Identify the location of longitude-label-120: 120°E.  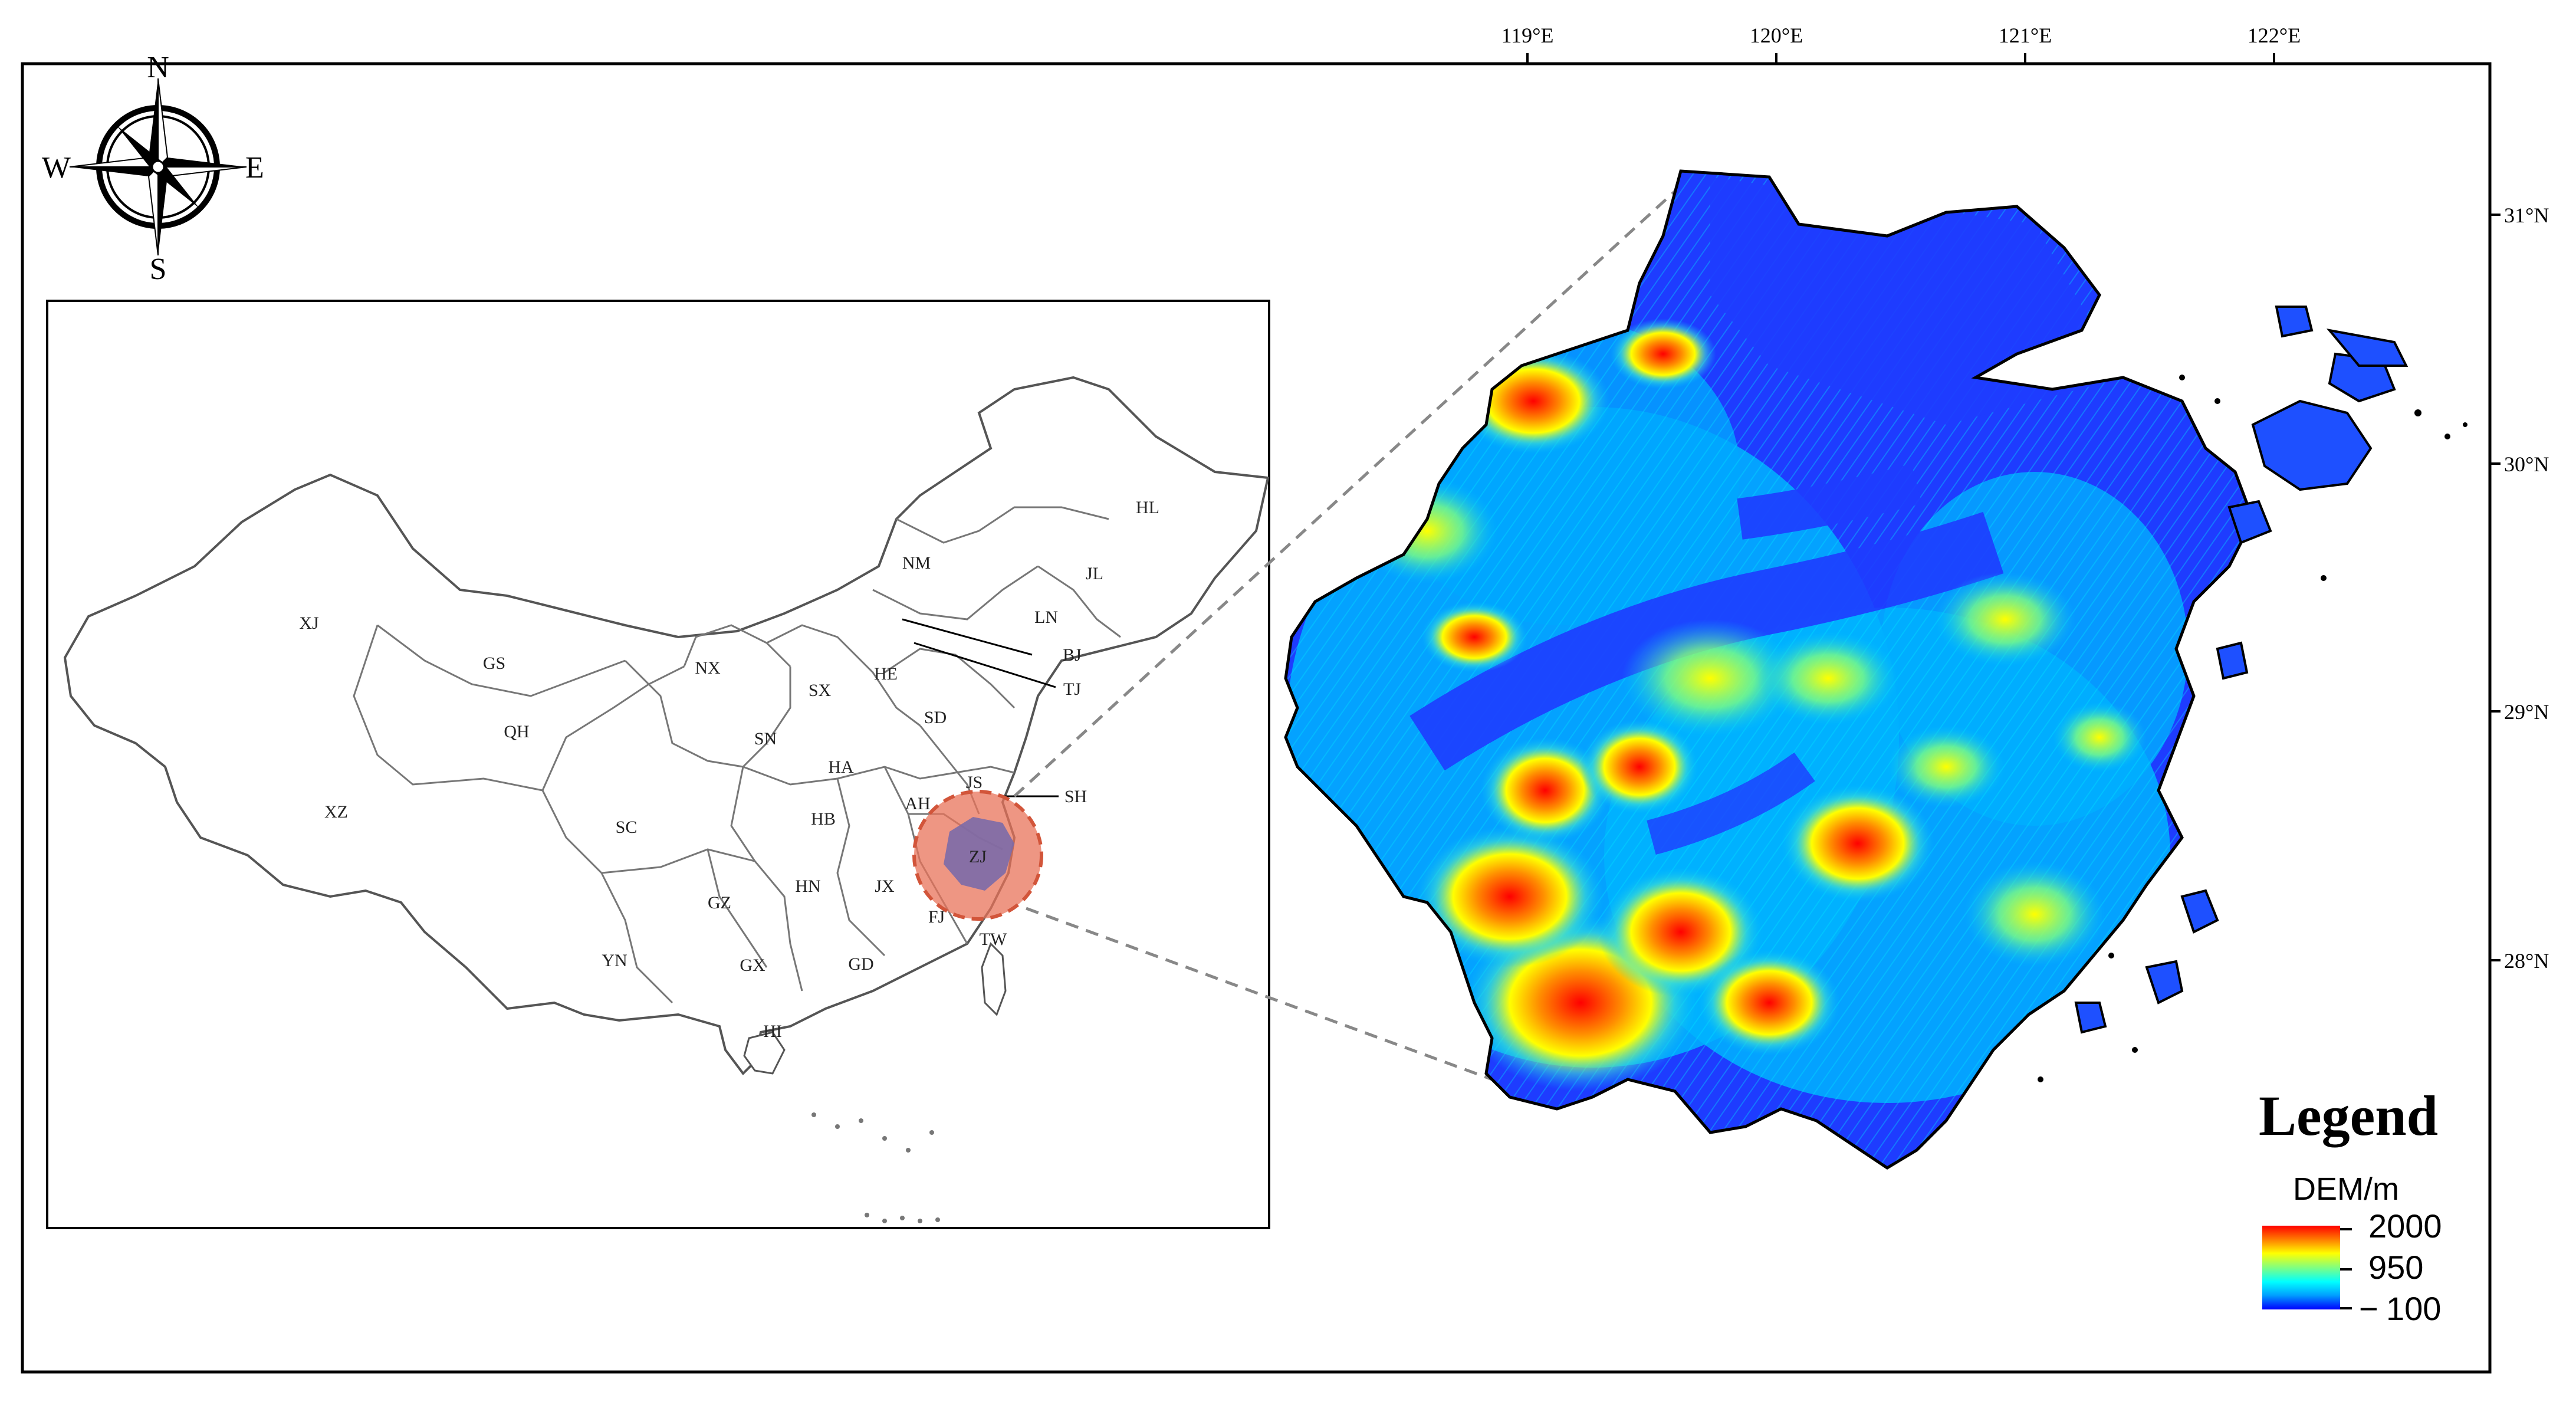
(1776, 35).